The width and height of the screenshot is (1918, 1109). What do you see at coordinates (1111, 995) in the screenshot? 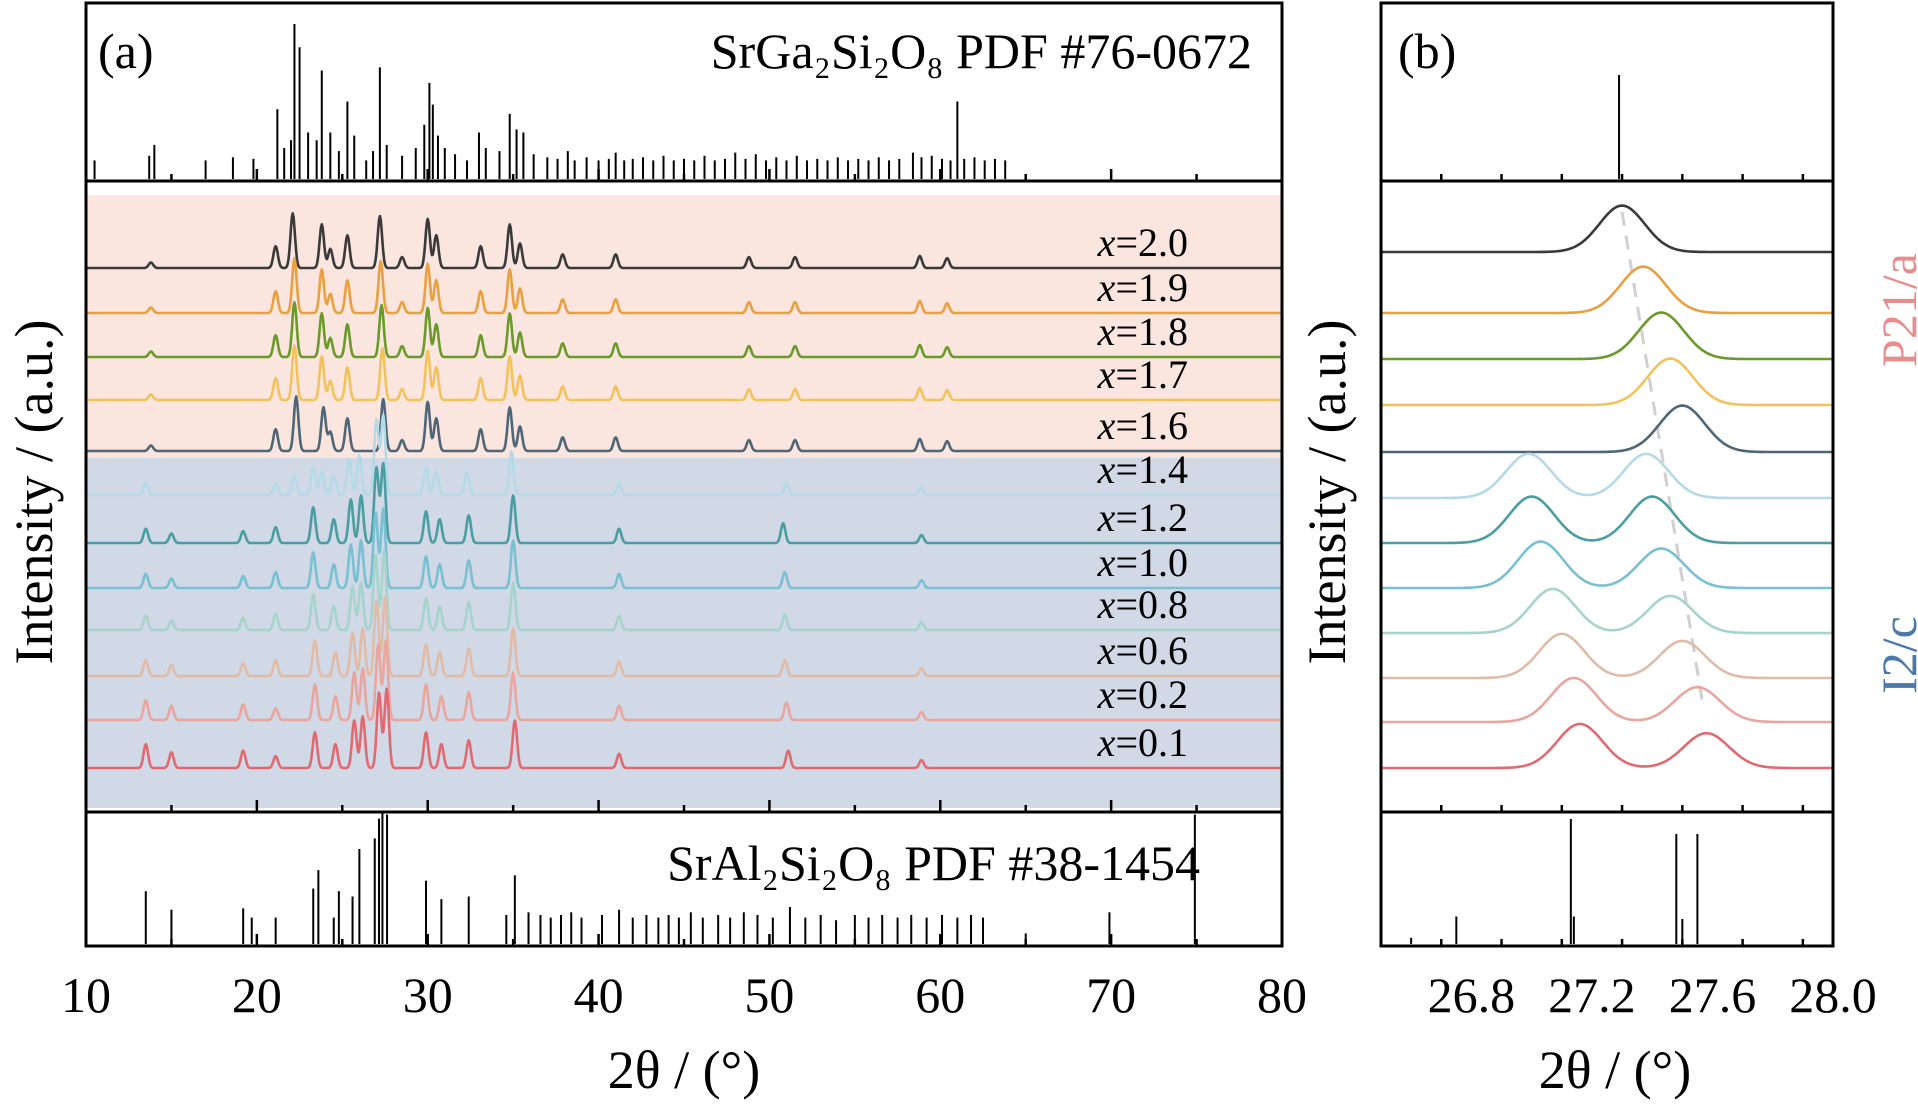
I see `panel-a-x-tick-label: 70` at bounding box center [1111, 995].